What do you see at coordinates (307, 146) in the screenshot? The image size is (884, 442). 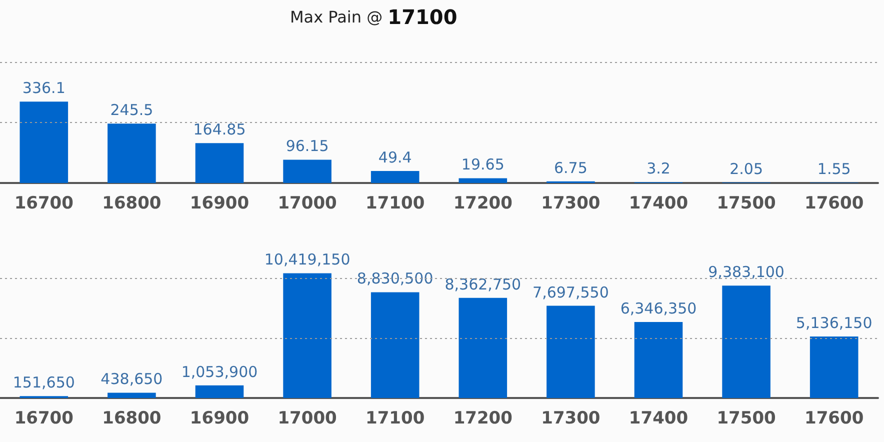 I see `data-label: 96.15` at bounding box center [307, 146].